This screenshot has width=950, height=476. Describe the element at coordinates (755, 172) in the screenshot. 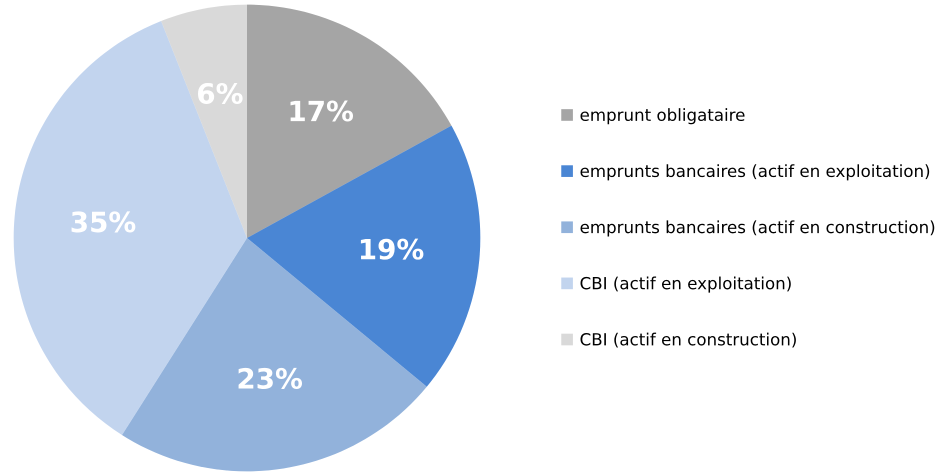

I see `legend-label: emprunts bancaires (actif en exploitation)` at that location.